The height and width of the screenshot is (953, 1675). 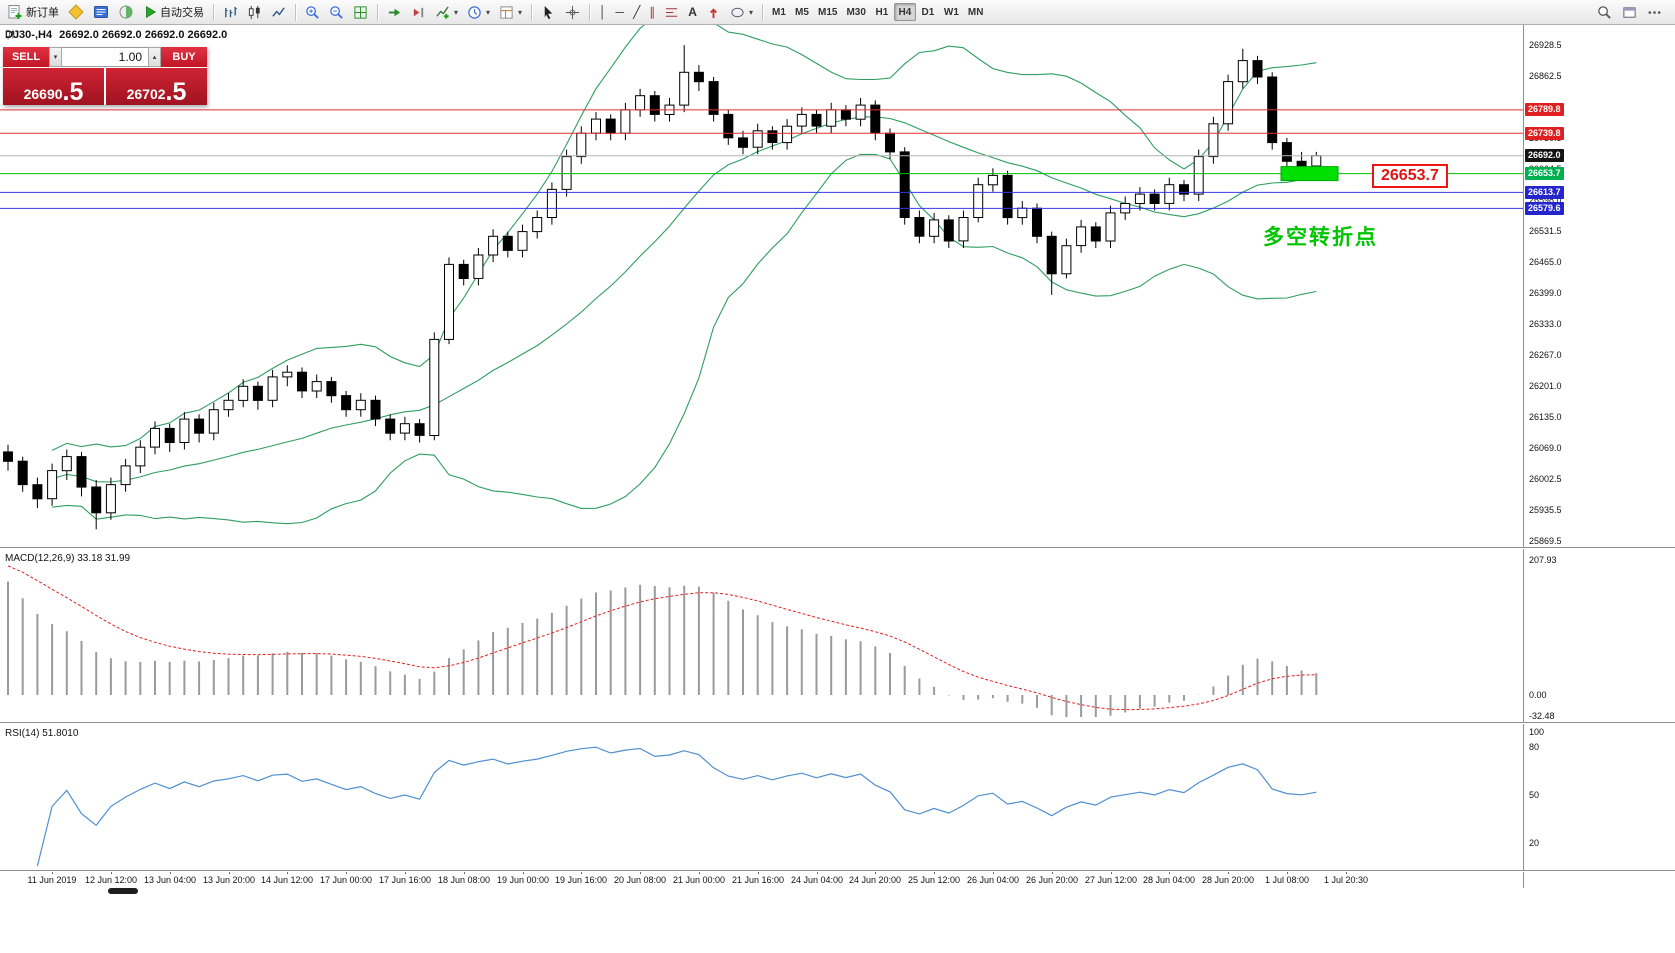 What do you see at coordinates (446, 12) in the screenshot?
I see `indicators-button: ▾` at bounding box center [446, 12].